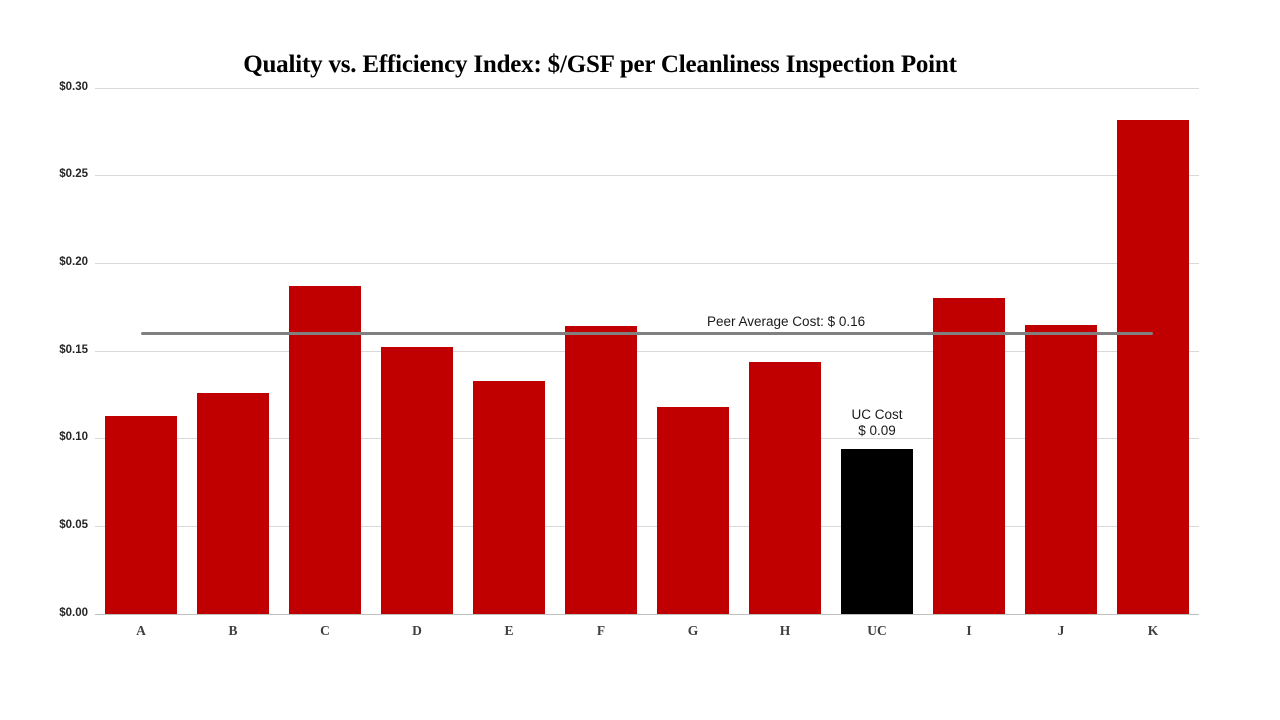 The height and width of the screenshot is (720, 1280). What do you see at coordinates (647, 333) in the screenshot?
I see `peer-average-line` at bounding box center [647, 333].